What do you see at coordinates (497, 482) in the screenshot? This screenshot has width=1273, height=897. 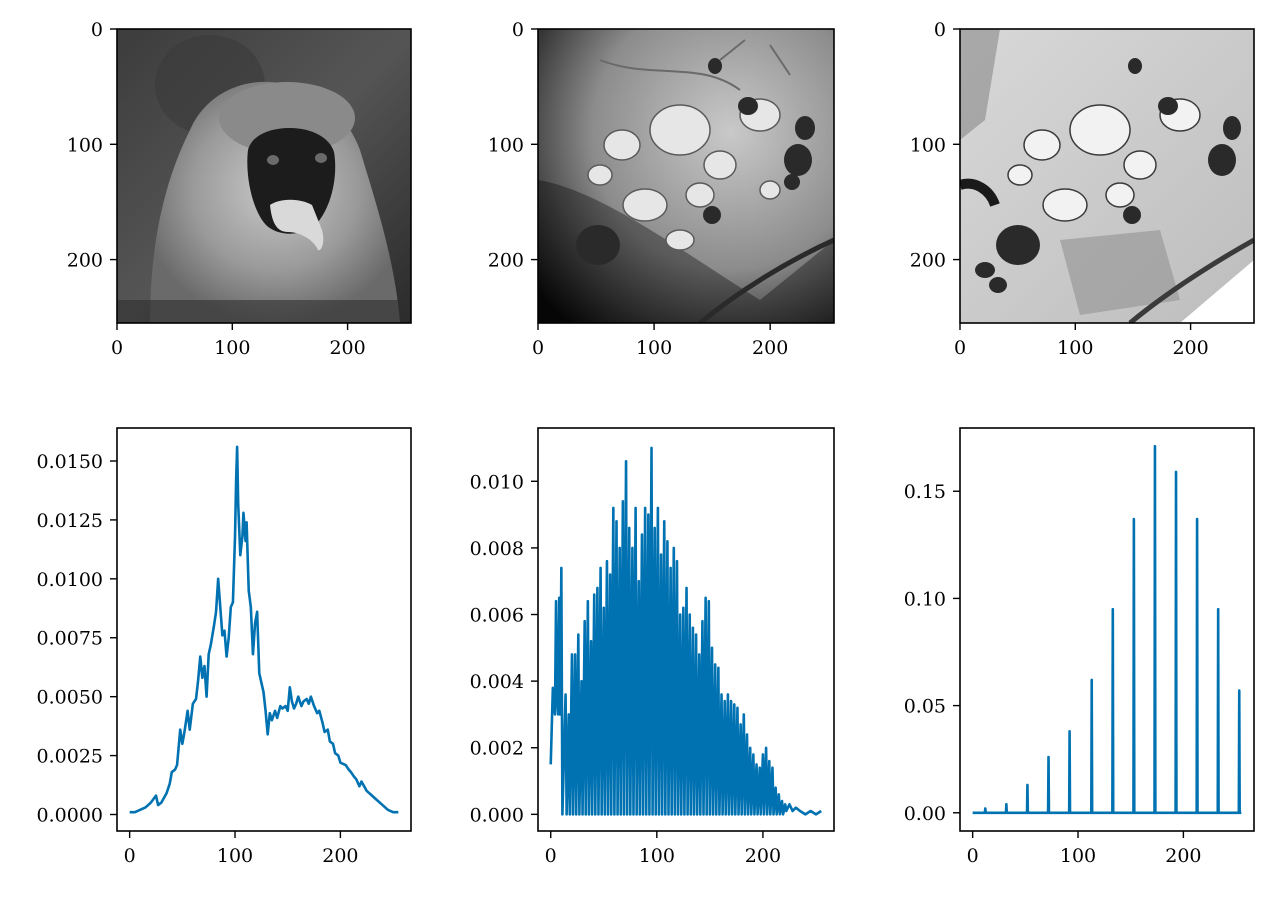 I see `y-tick-label: 0.010` at bounding box center [497, 482].